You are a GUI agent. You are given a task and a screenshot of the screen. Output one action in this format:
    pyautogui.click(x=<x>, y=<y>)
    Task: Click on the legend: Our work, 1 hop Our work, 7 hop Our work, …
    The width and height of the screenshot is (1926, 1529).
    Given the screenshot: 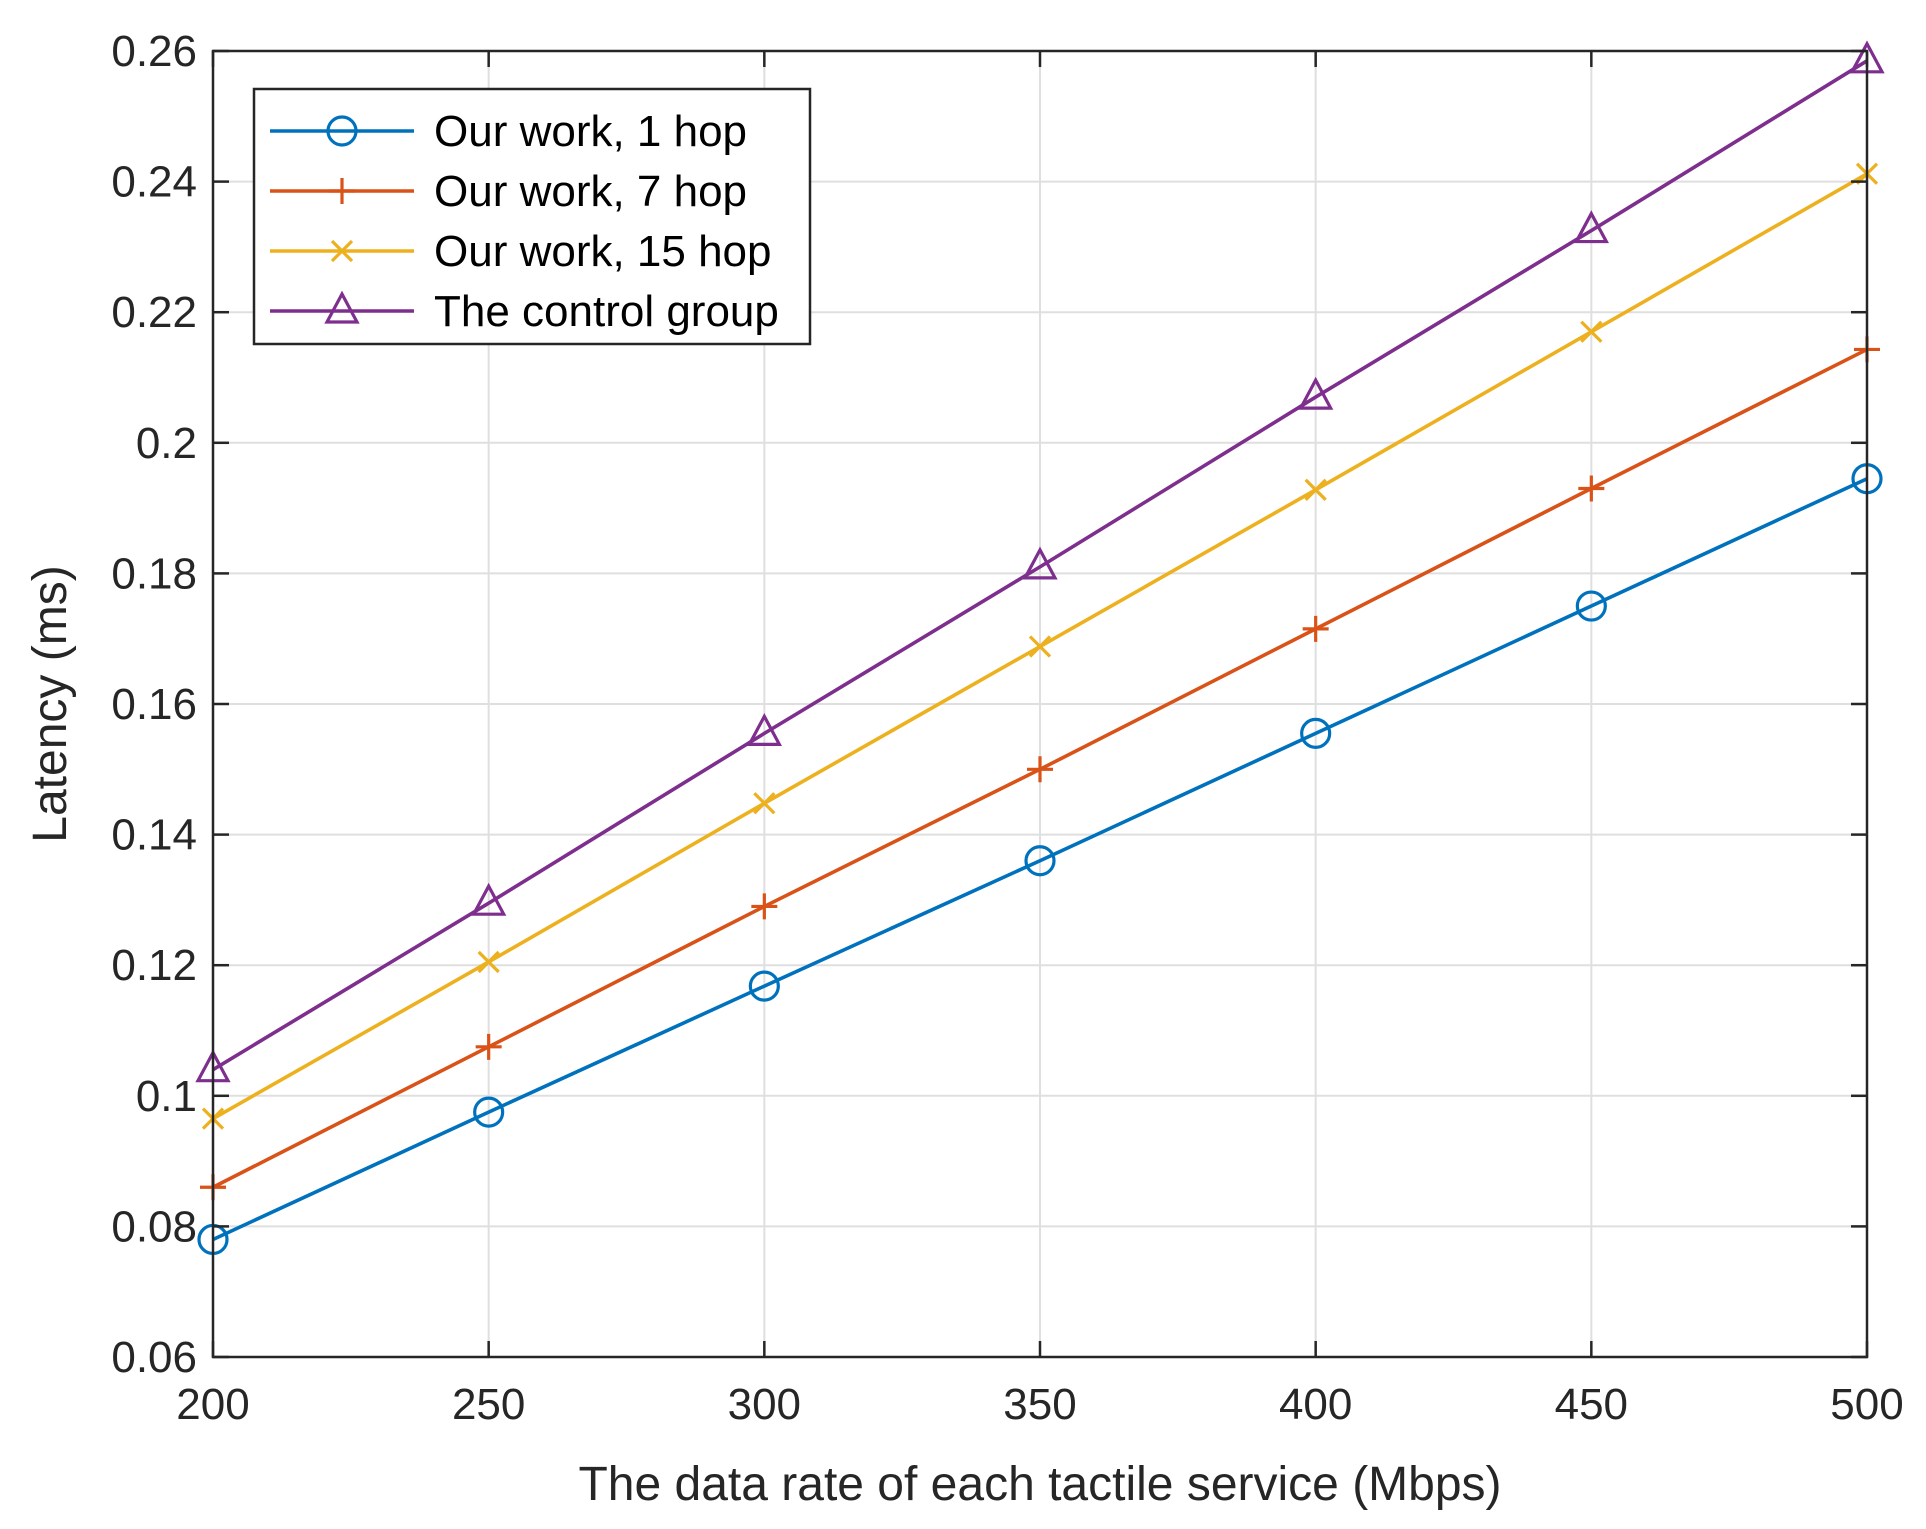 What is the action you would take?
    pyautogui.click(x=532, y=216)
    